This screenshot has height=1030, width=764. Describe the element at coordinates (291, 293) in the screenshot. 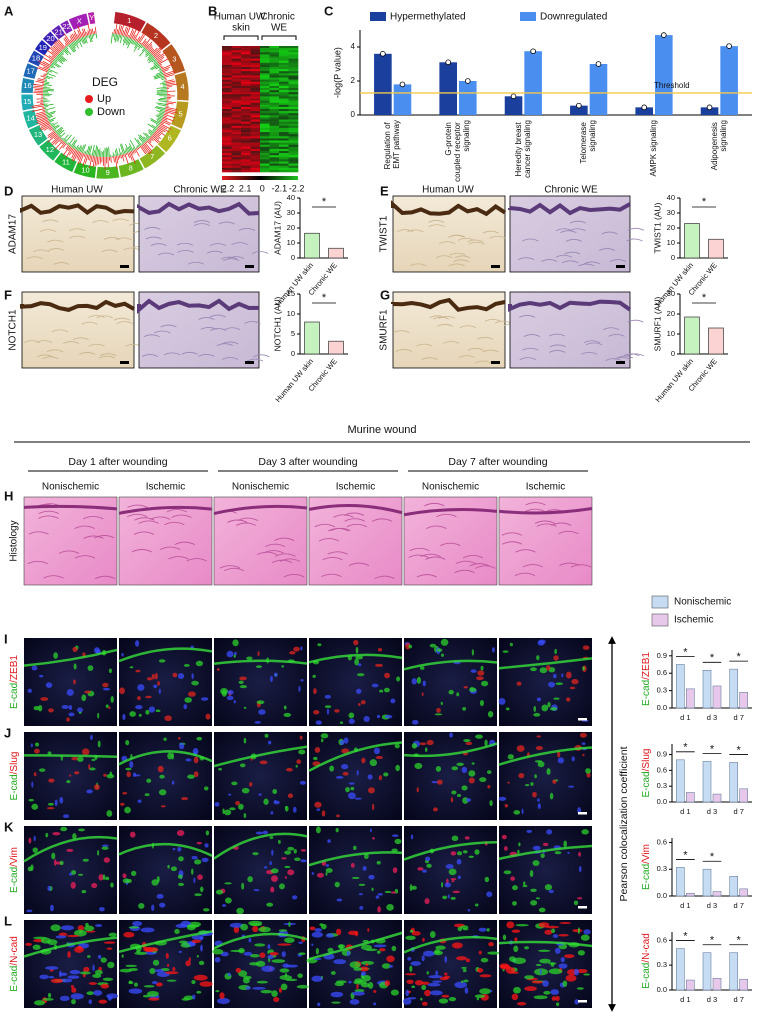

I see `y-tick-label: 15` at that location.